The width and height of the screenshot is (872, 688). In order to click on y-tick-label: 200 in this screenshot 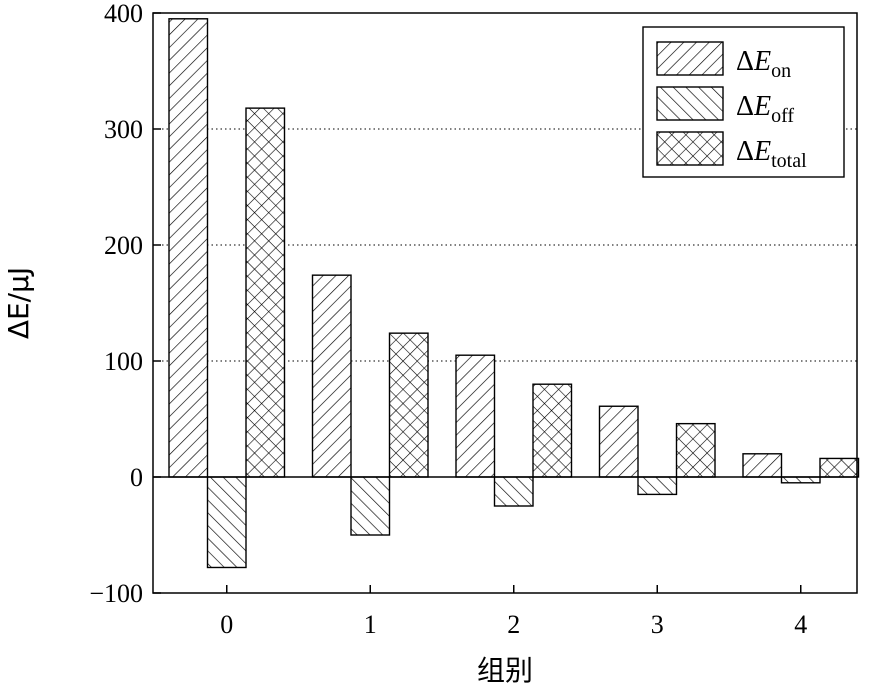, I will do `click(123, 245)`.